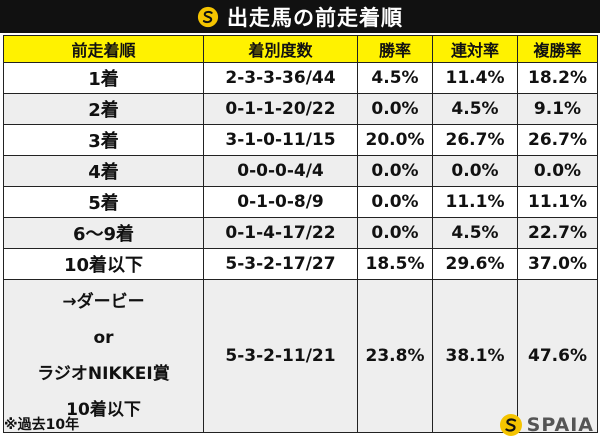 The image size is (600, 442). Describe the element at coordinates (280, 109) in the screenshot. I see `record-cell: 0-1-1-20/22` at that location.